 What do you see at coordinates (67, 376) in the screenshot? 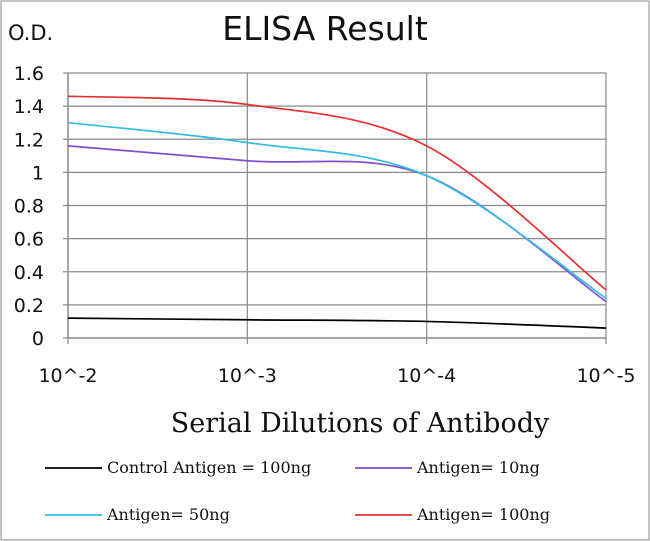
I see `x-tick-label: 10^-2` at bounding box center [67, 376].